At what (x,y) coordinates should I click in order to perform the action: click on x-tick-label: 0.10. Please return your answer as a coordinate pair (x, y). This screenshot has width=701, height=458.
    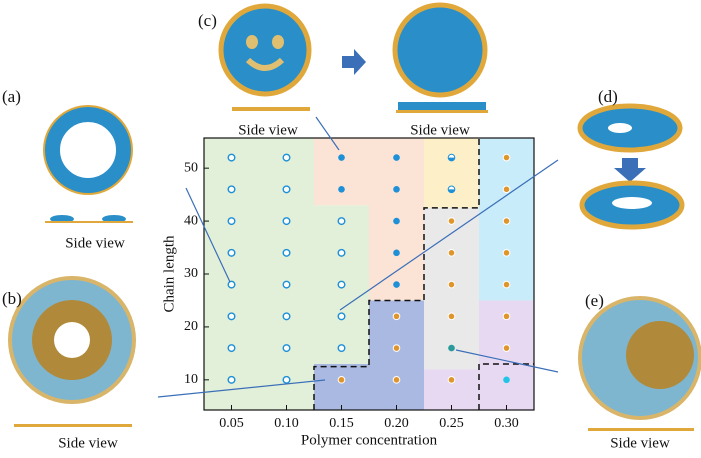
    Looking at the image, I should click on (286, 423).